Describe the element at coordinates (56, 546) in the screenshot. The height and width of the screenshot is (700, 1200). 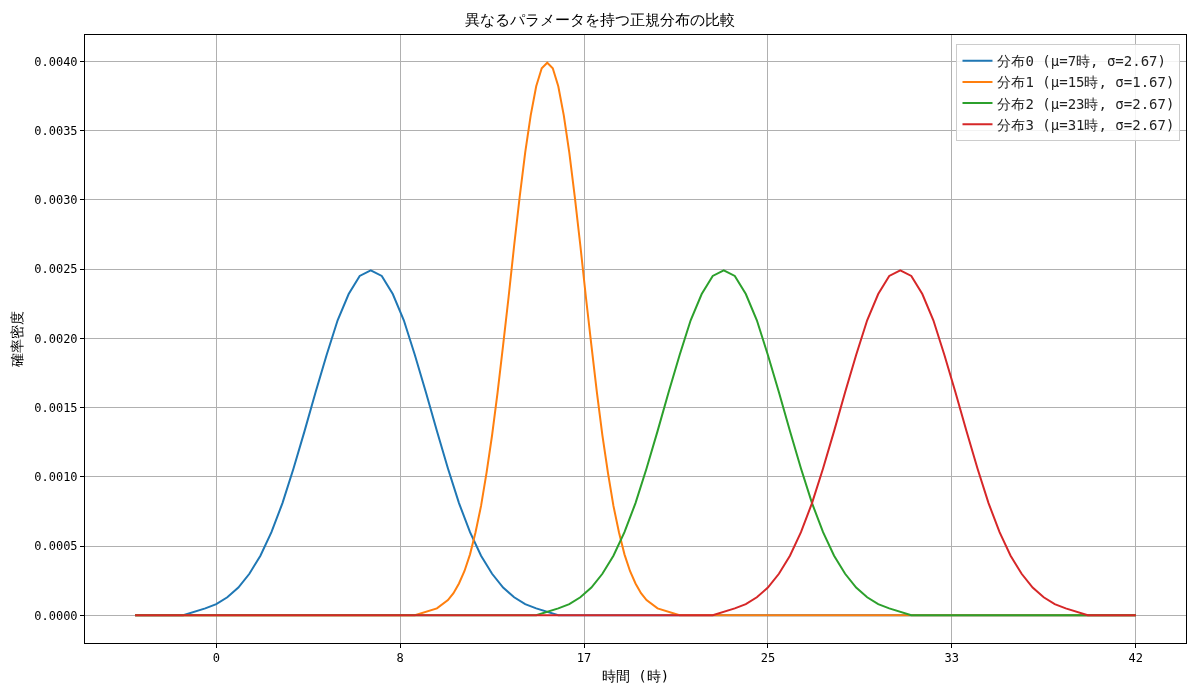
I see `y-tick-label: 0.0005` at that location.